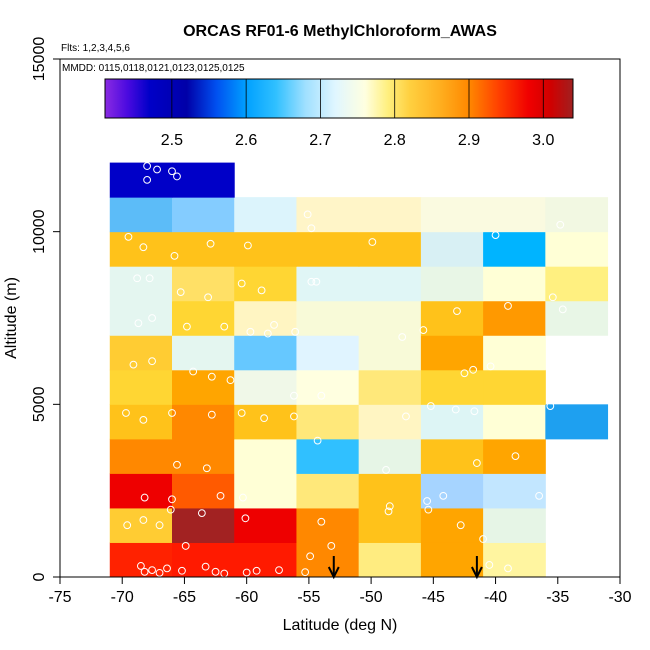 This screenshot has width=650, height=650. Describe the element at coordinates (395, 140) in the screenshot. I see `colorbar-tick-label: 2.8` at that location.